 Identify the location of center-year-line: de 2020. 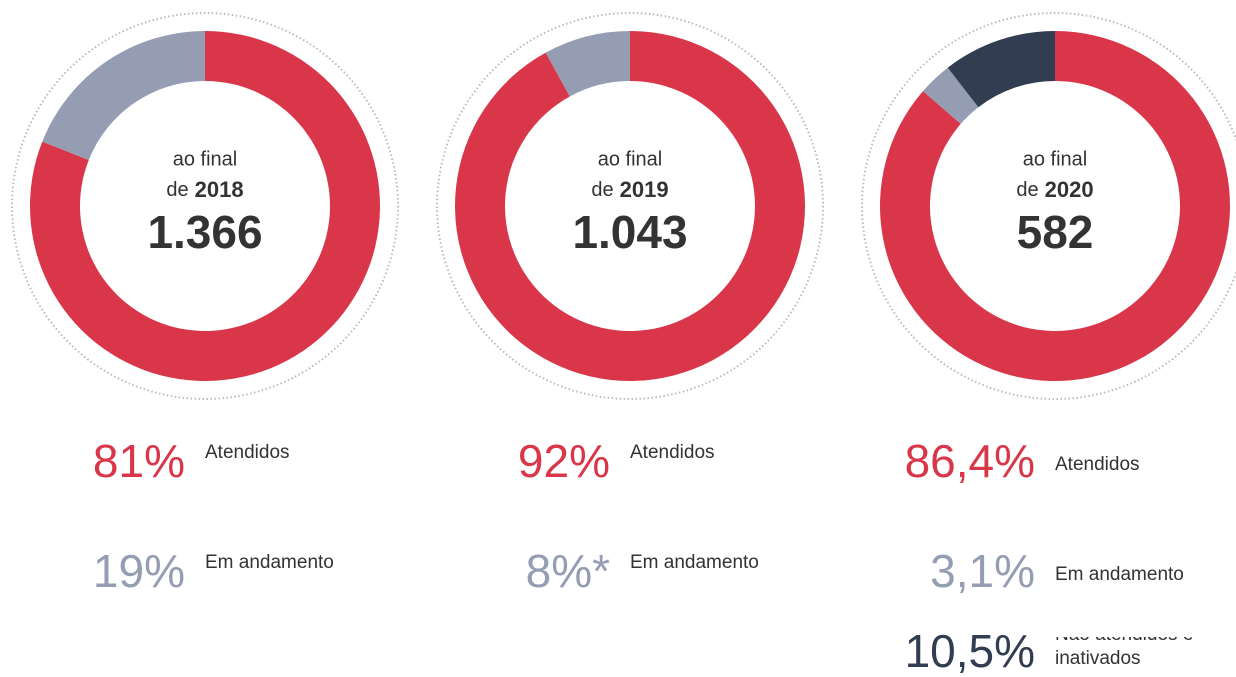
(1054, 189).